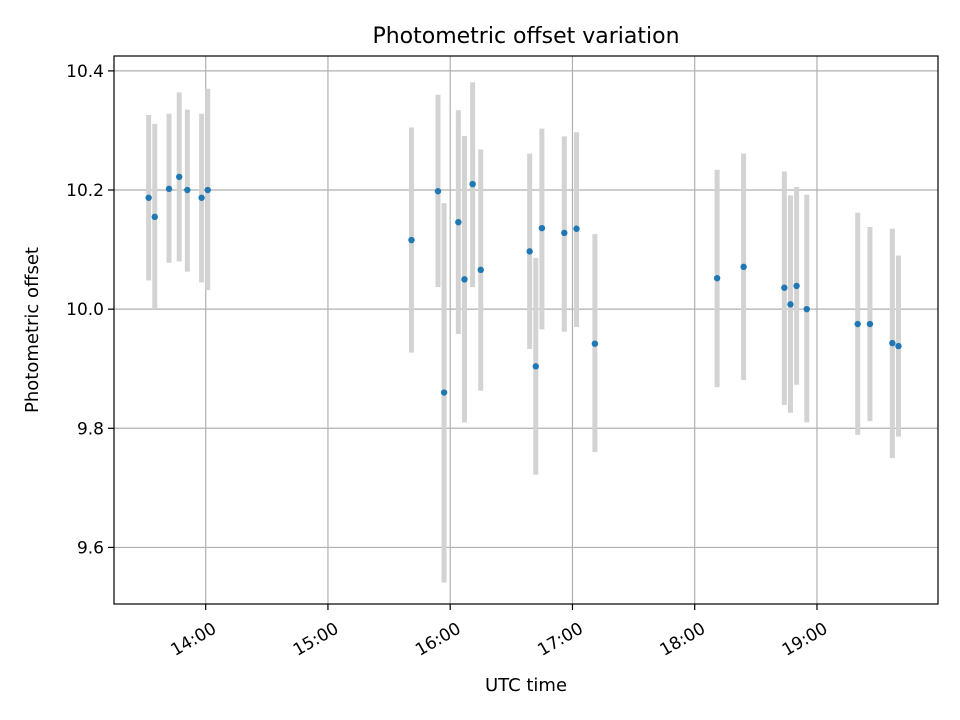 Image resolution: width=960 pixels, height=720 pixels. I want to click on y-tick-label: 10.0, so click(85, 310).